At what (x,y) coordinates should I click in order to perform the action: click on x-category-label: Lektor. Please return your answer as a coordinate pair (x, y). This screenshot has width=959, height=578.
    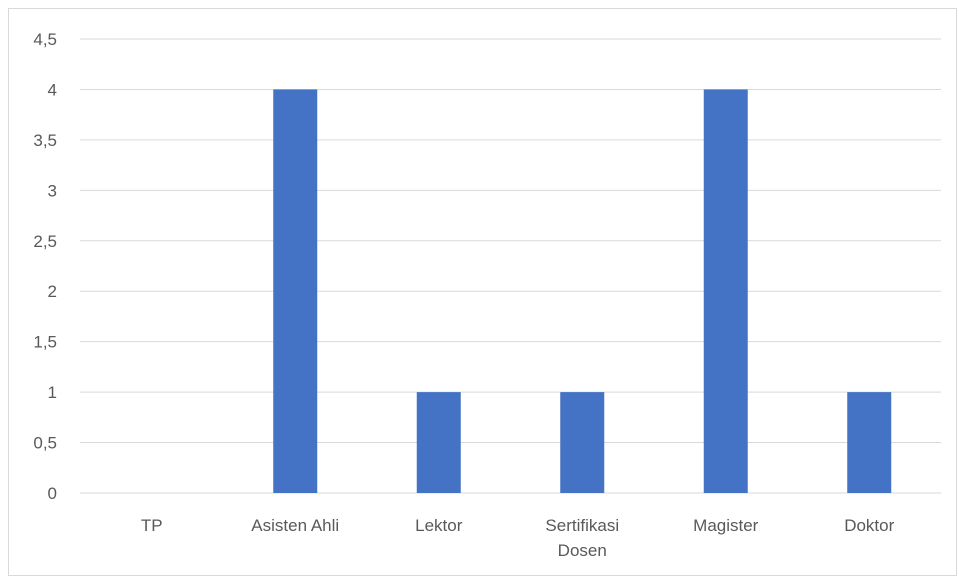
    Looking at the image, I should click on (439, 525).